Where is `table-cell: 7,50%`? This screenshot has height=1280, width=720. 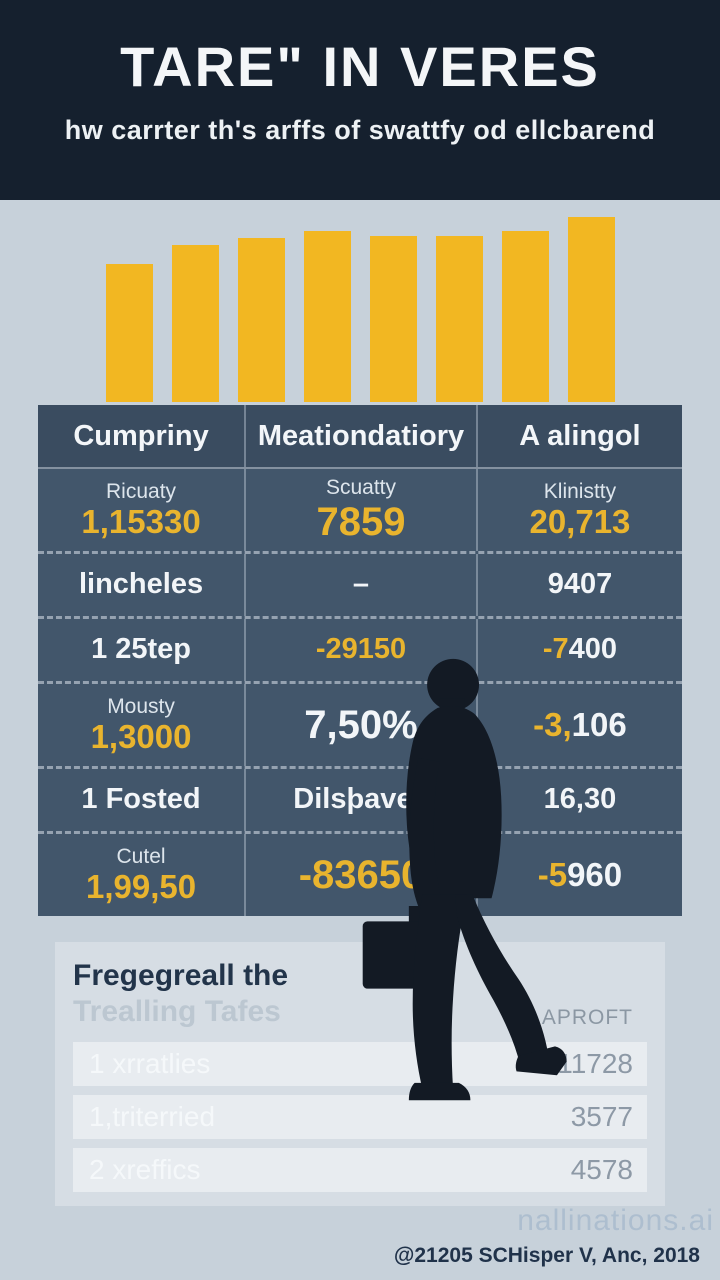 table-cell: 7,50% is located at coordinates (360, 725).